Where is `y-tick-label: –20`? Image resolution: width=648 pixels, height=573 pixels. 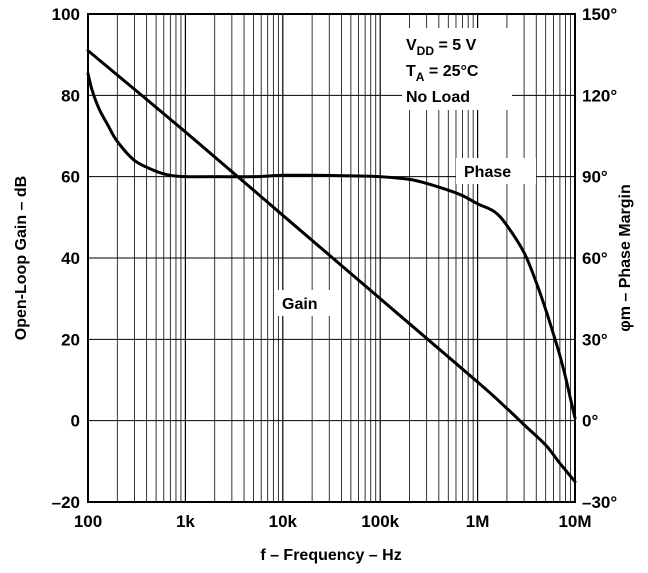 y-tick-label: –20 is located at coordinates (66, 502).